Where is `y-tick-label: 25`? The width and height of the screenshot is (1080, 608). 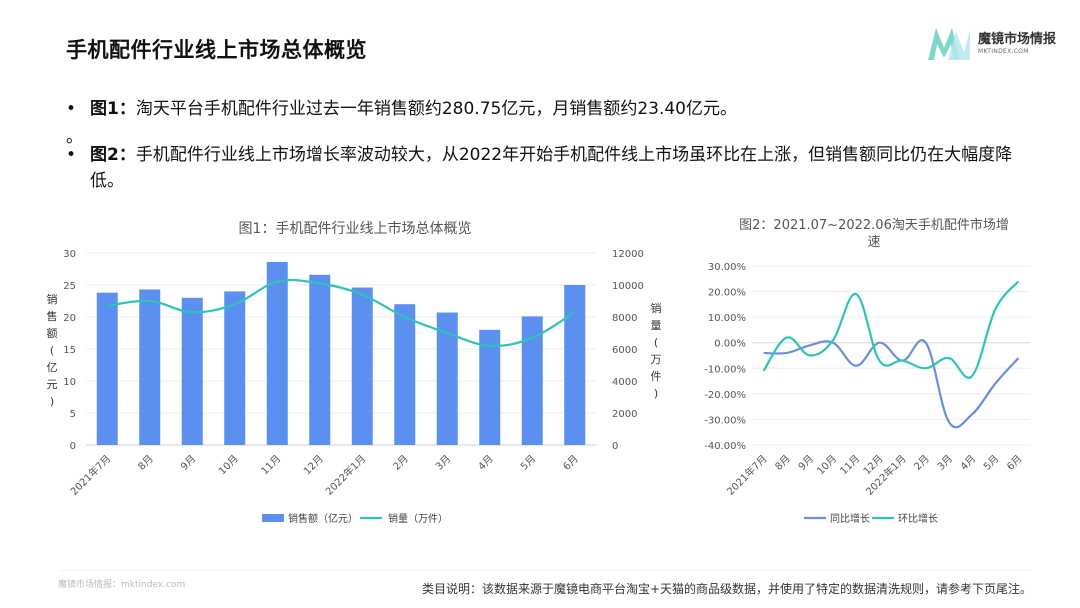
y-tick-label: 25 is located at coordinates (69, 286).